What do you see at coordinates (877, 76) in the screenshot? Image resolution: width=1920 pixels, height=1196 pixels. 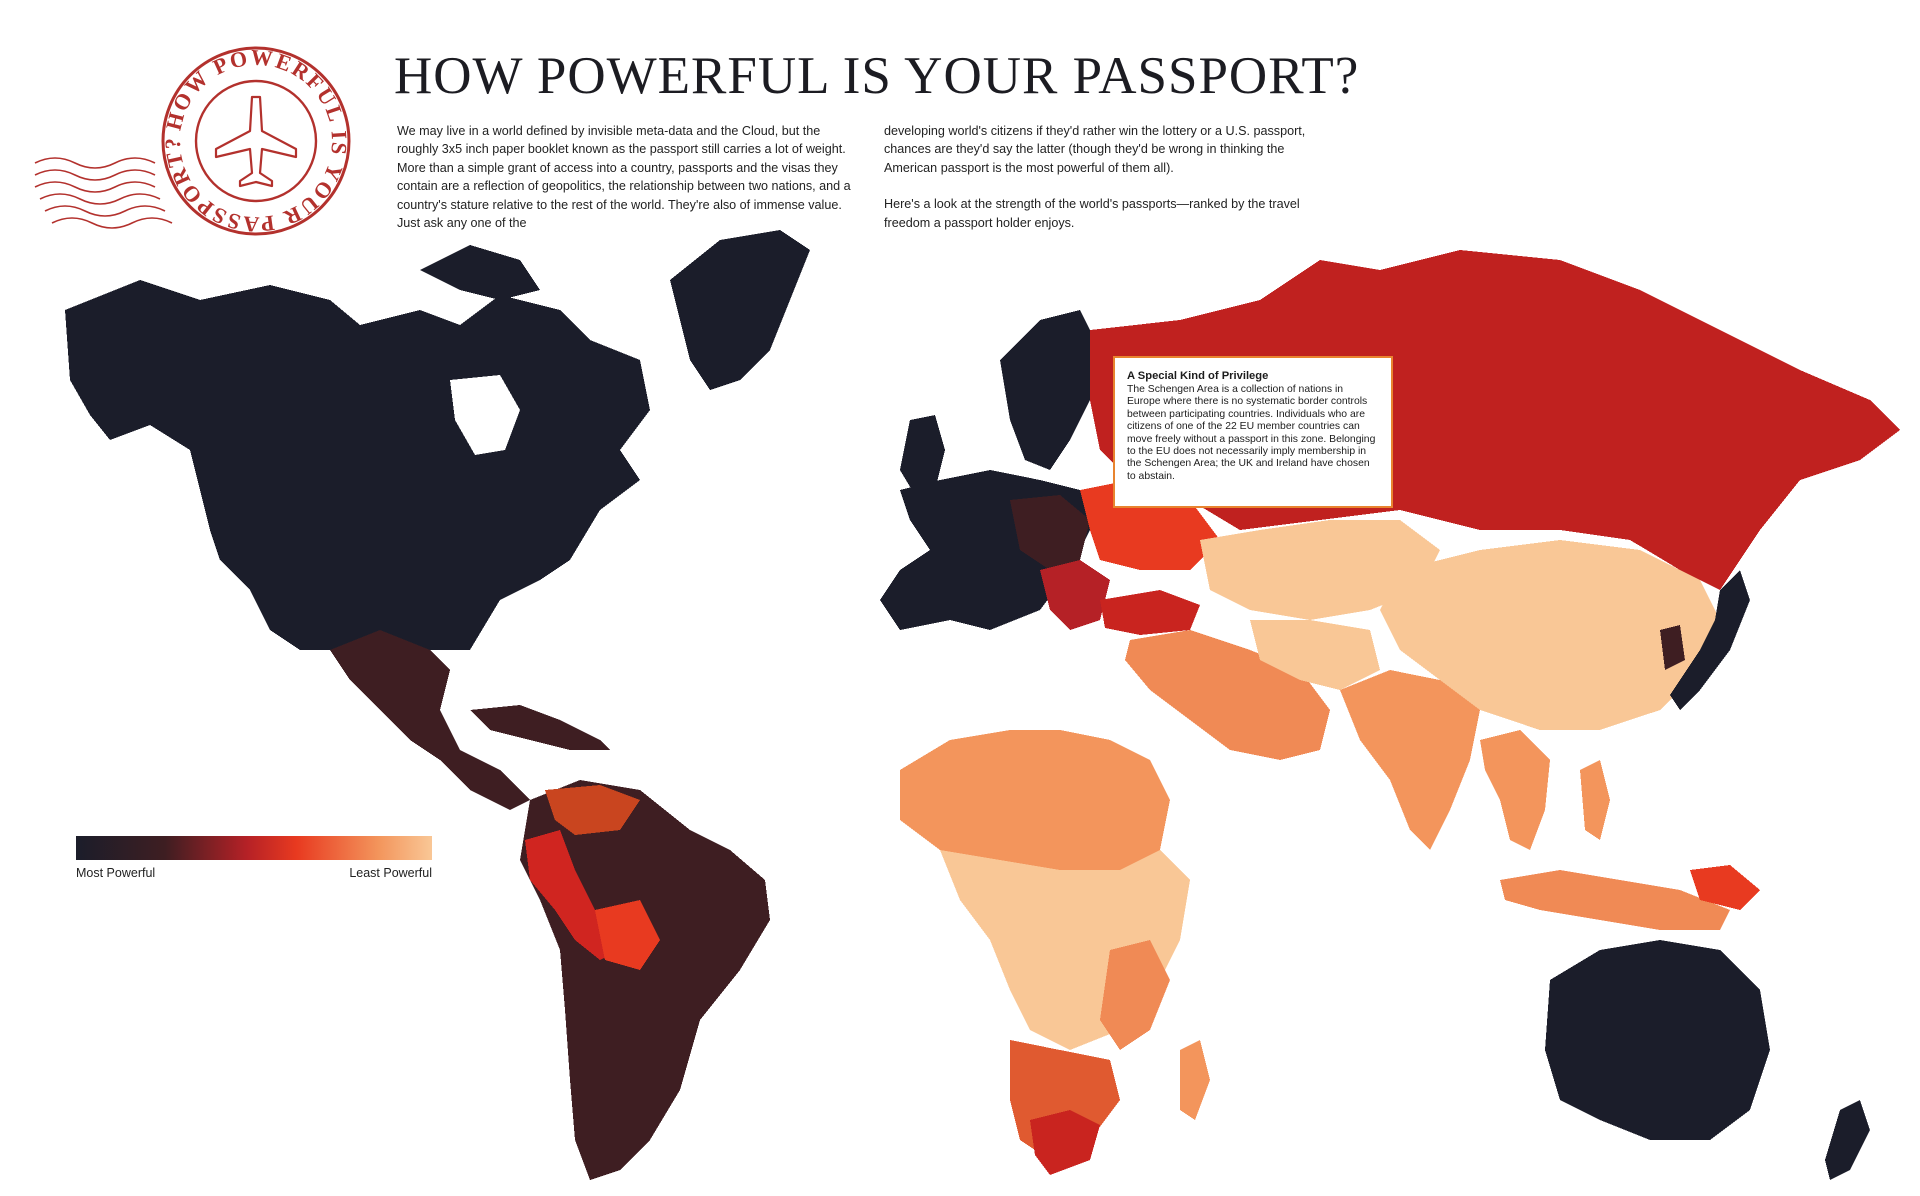 I see `page-title: HOW POWERFUL IS YOUR PASSPORT?` at bounding box center [877, 76].